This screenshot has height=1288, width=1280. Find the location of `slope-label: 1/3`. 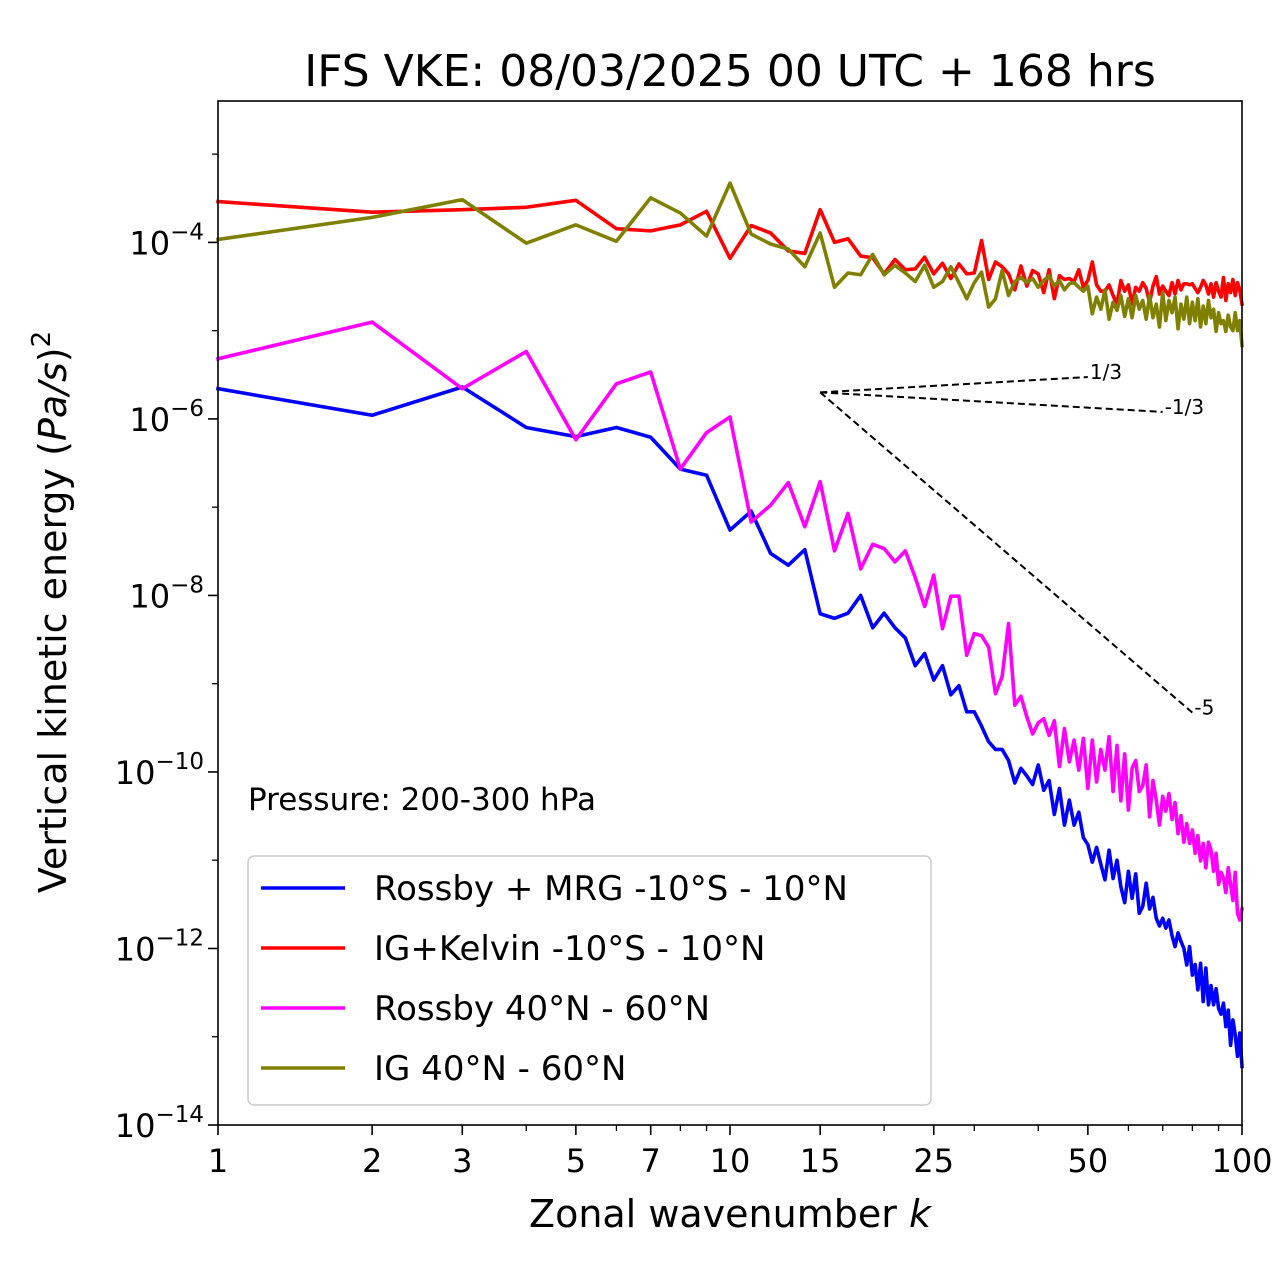

slope-label: 1/3 is located at coordinates (1106, 372).